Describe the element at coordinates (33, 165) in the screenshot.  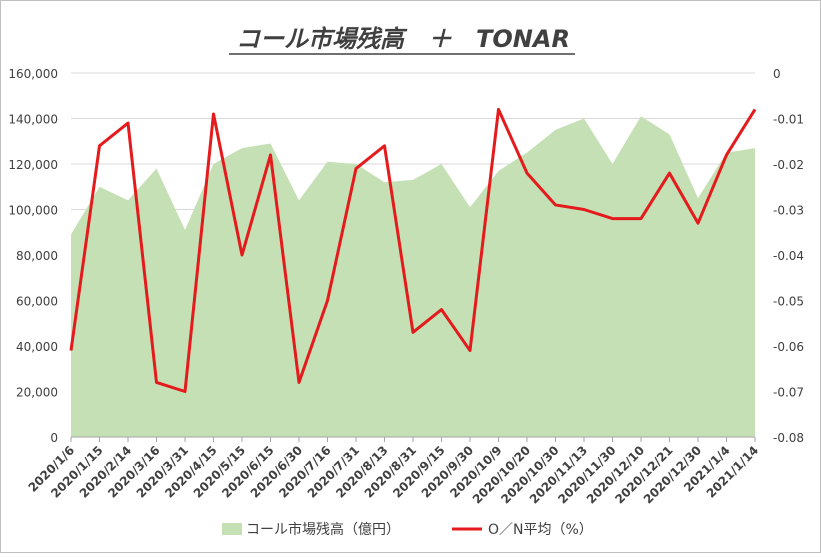
I see `y-left-tick-label: 120,000` at that location.